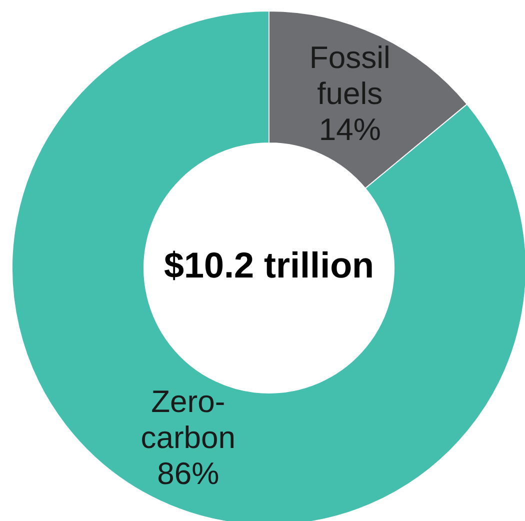  I want to click on slice-label: Fossil fuels, so click(349, 76).